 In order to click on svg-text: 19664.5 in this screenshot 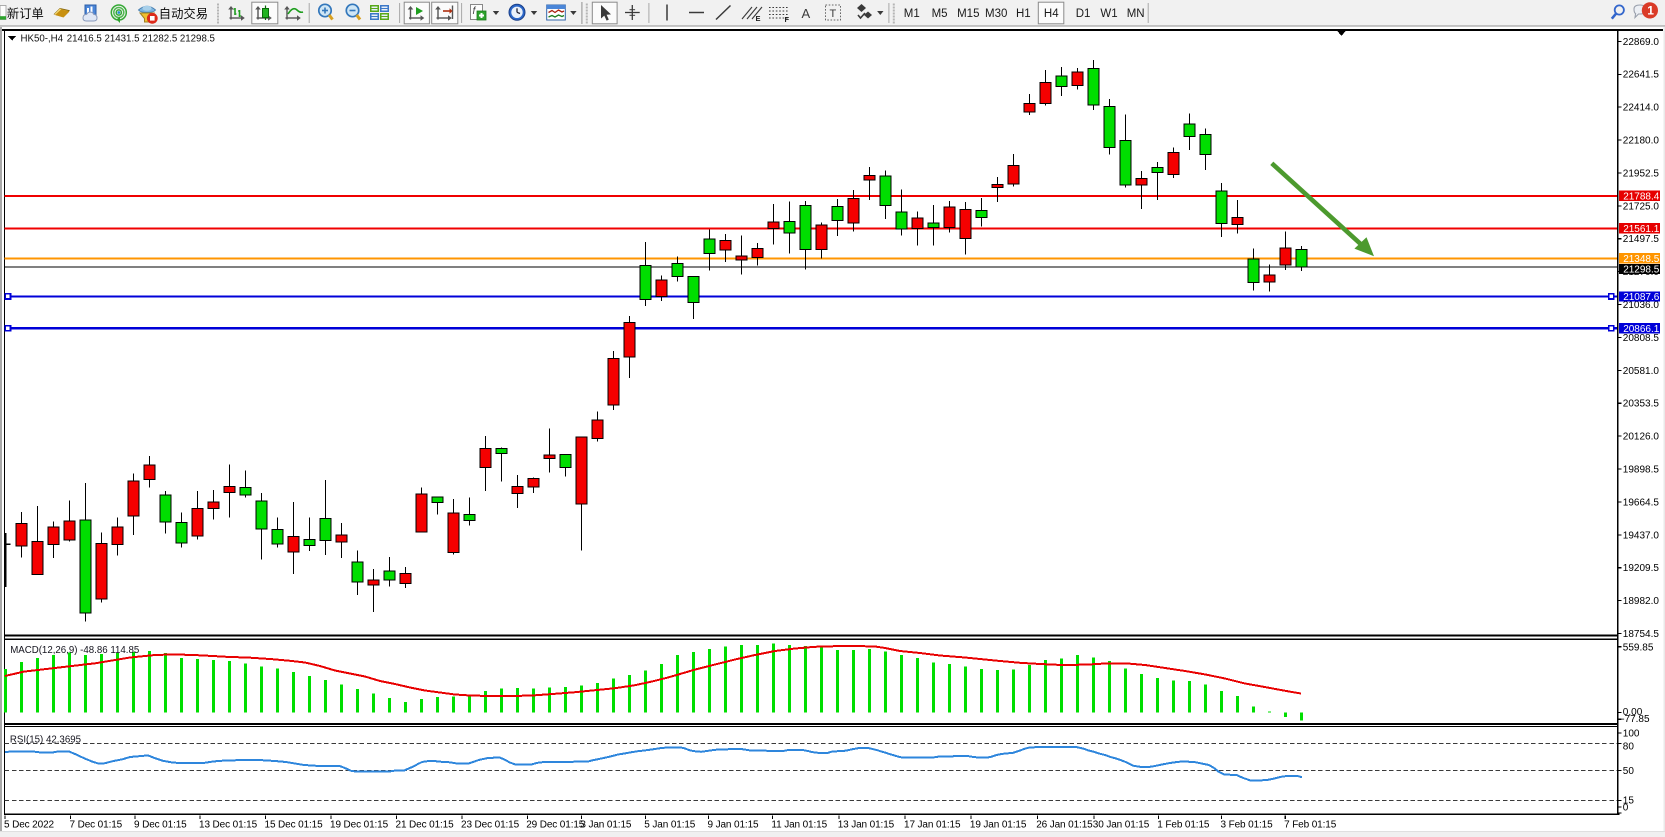, I will do `click(1641, 502)`.